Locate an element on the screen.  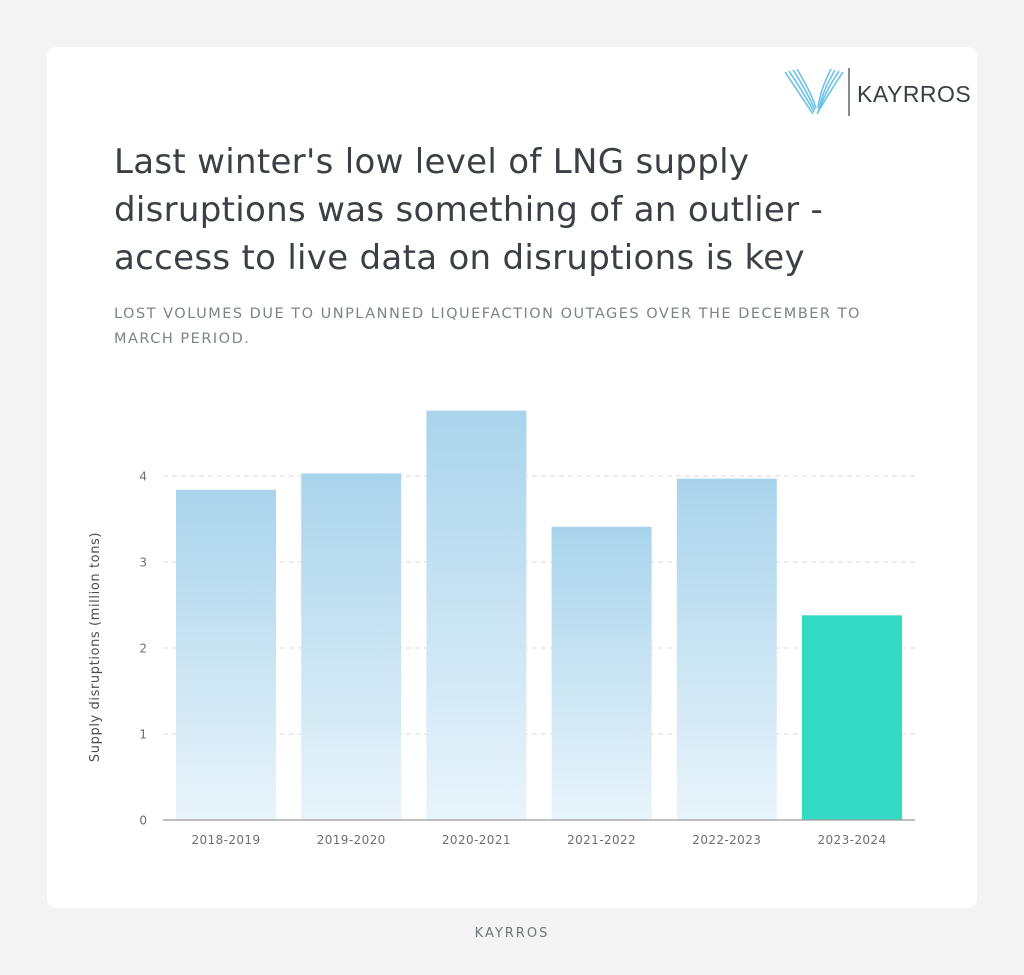
kayrros-logo: KAYRROS is located at coordinates (877, 92).